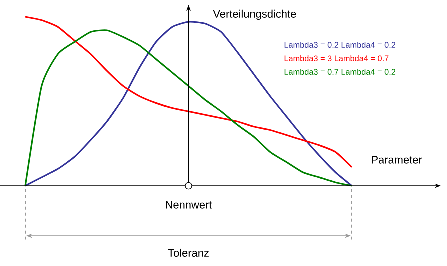 The width and height of the screenshot is (447, 266). What do you see at coordinates (189, 205) in the screenshot?
I see `text: Nennwert` at bounding box center [189, 205].